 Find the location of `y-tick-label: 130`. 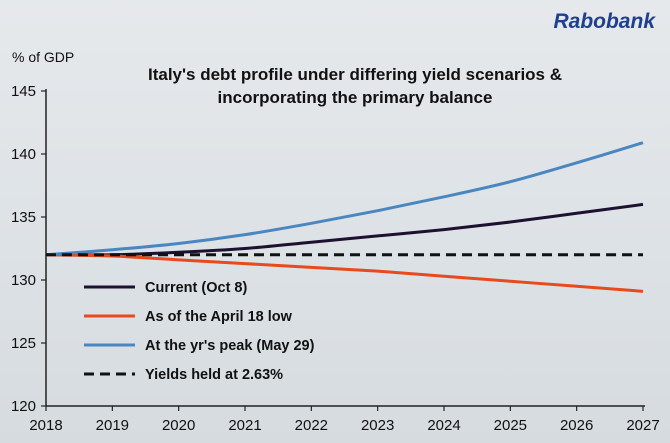

y-tick-label: 130 is located at coordinates (23, 280).